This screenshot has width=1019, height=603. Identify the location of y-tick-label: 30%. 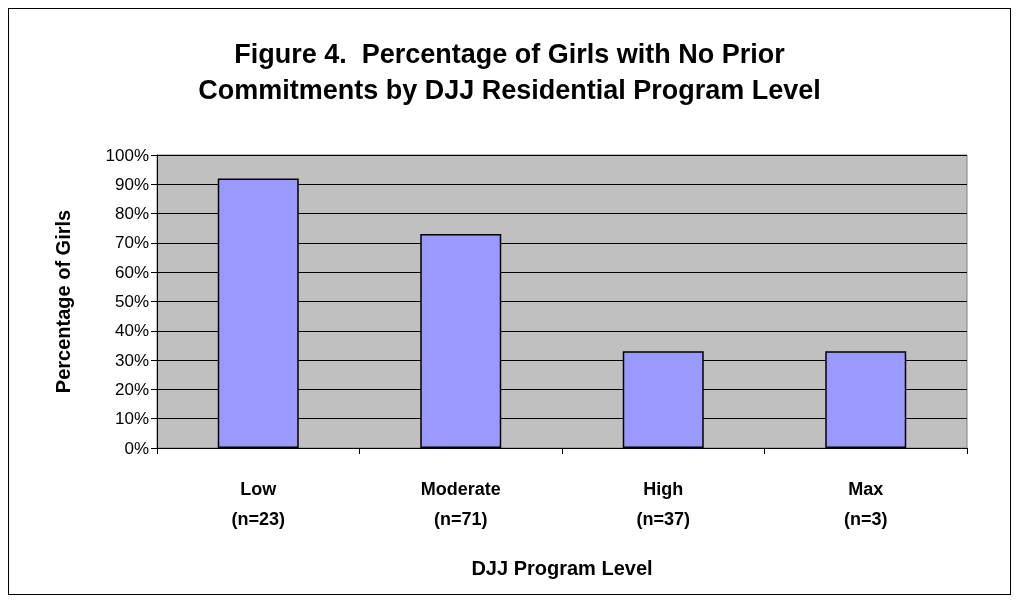
(131, 360).